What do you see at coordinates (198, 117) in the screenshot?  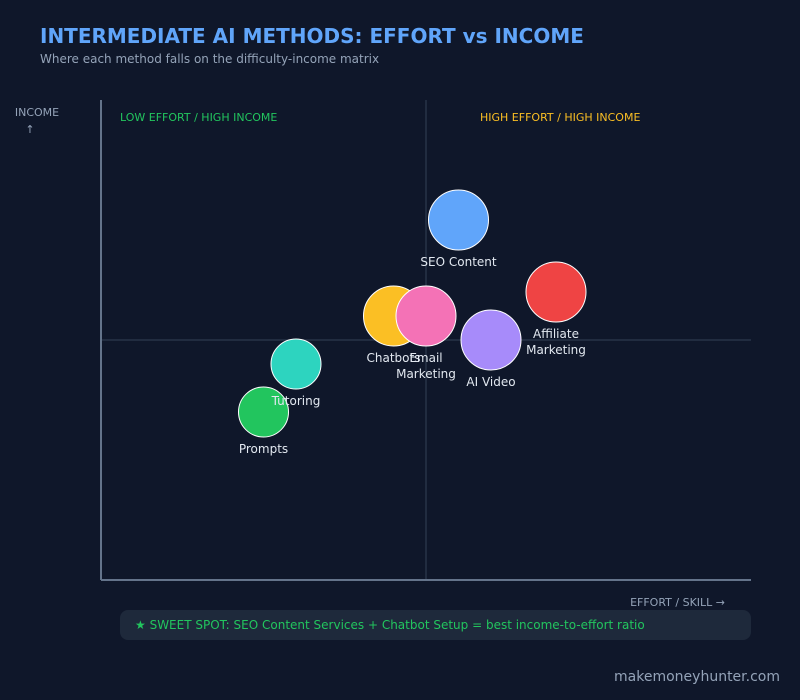 I see `quadrant-label-low-effort-high-income: LOW EFFORT / HIGH INCOME` at bounding box center [198, 117].